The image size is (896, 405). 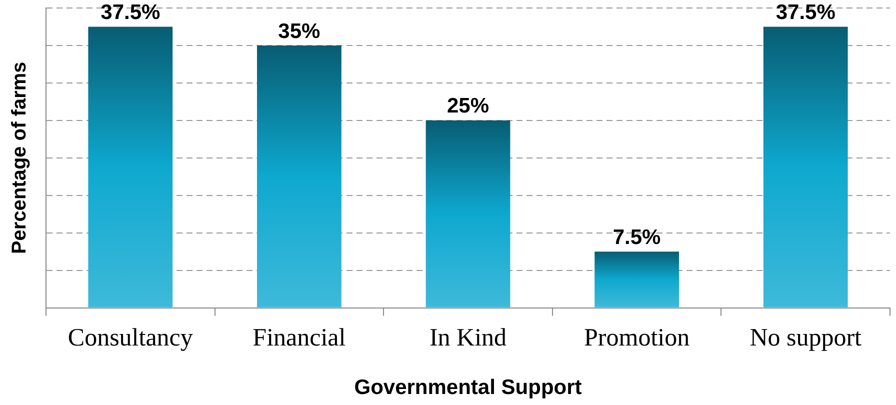 I want to click on y-axis-title: Percentage of farms, so click(x=19, y=158).